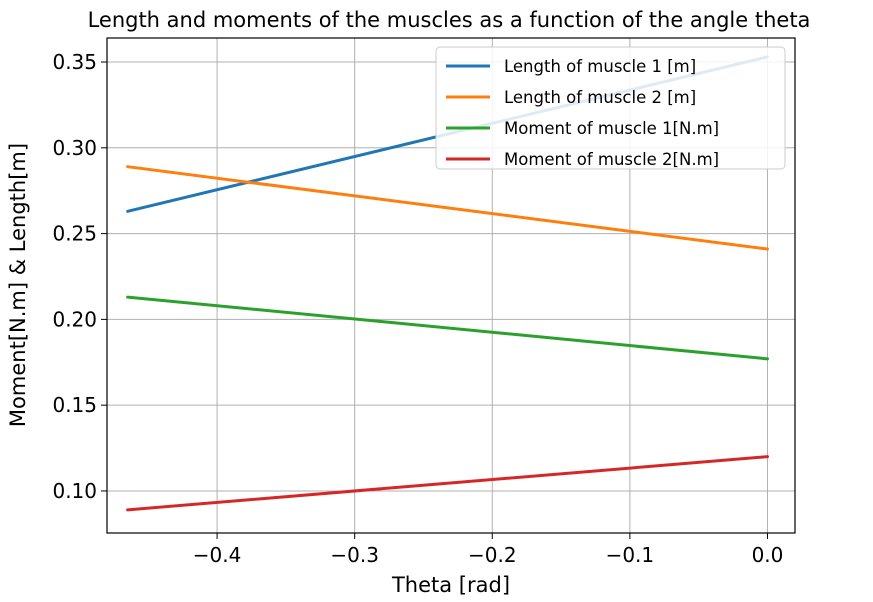 The image size is (873, 602). What do you see at coordinates (74, 319) in the screenshot?
I see `y-tick-label: 0.20` at bounding box center [74, 319].